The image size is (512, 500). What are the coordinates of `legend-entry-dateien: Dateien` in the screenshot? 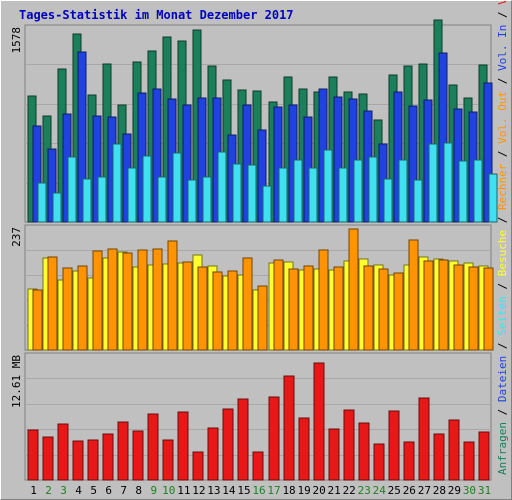 It's located at (502, 379).